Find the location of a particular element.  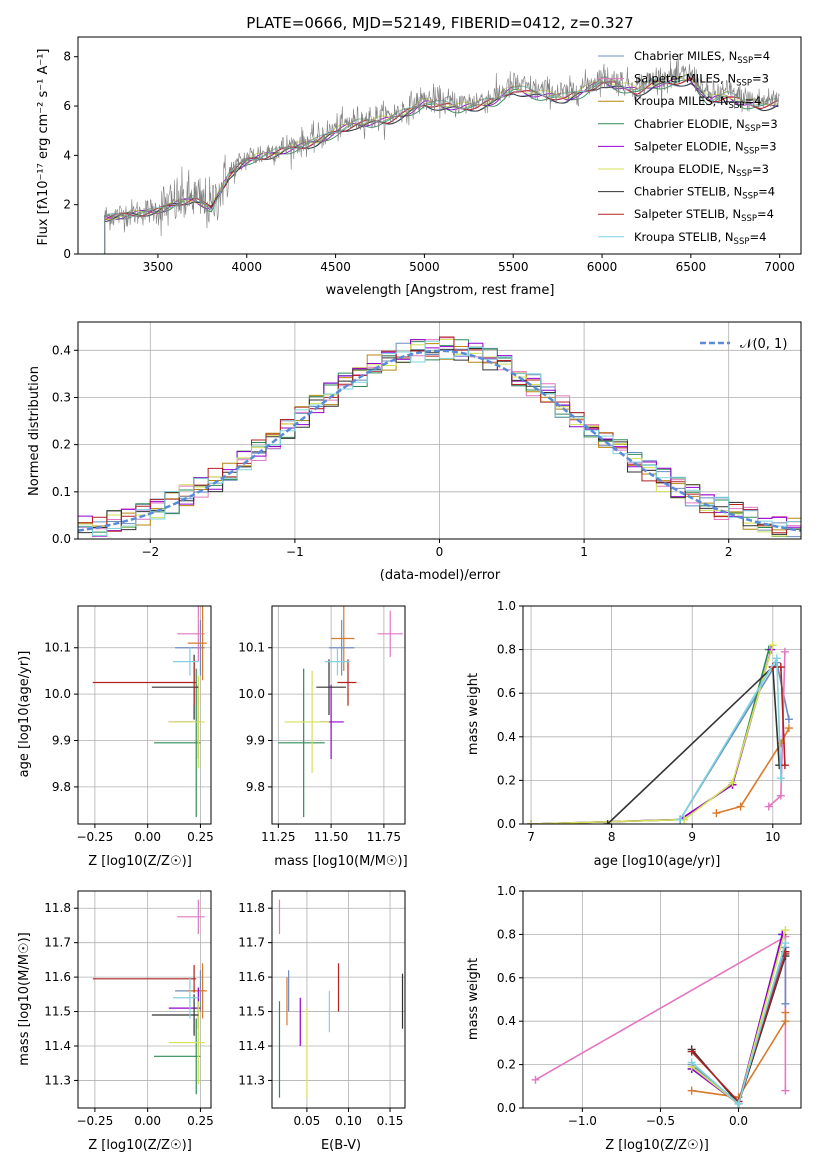

legend-label-tail-2: =4 is located at coordinates (752, 101).